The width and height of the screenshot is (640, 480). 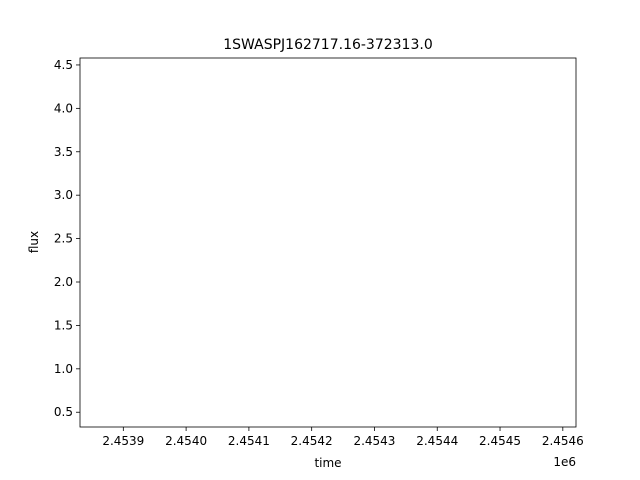 I want to click on x-tick-label: 2.4543, so click(x=374, y=441).